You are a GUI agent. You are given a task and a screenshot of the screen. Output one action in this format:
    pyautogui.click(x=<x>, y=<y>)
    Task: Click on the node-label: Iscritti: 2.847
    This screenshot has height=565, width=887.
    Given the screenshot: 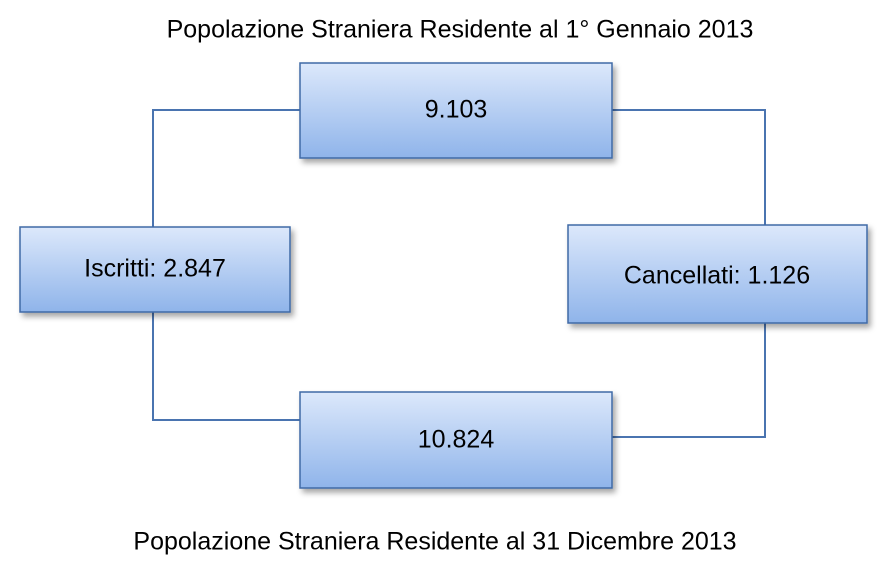 What is the action you would take?
    pyautogui.click(x=155, y=269)
    